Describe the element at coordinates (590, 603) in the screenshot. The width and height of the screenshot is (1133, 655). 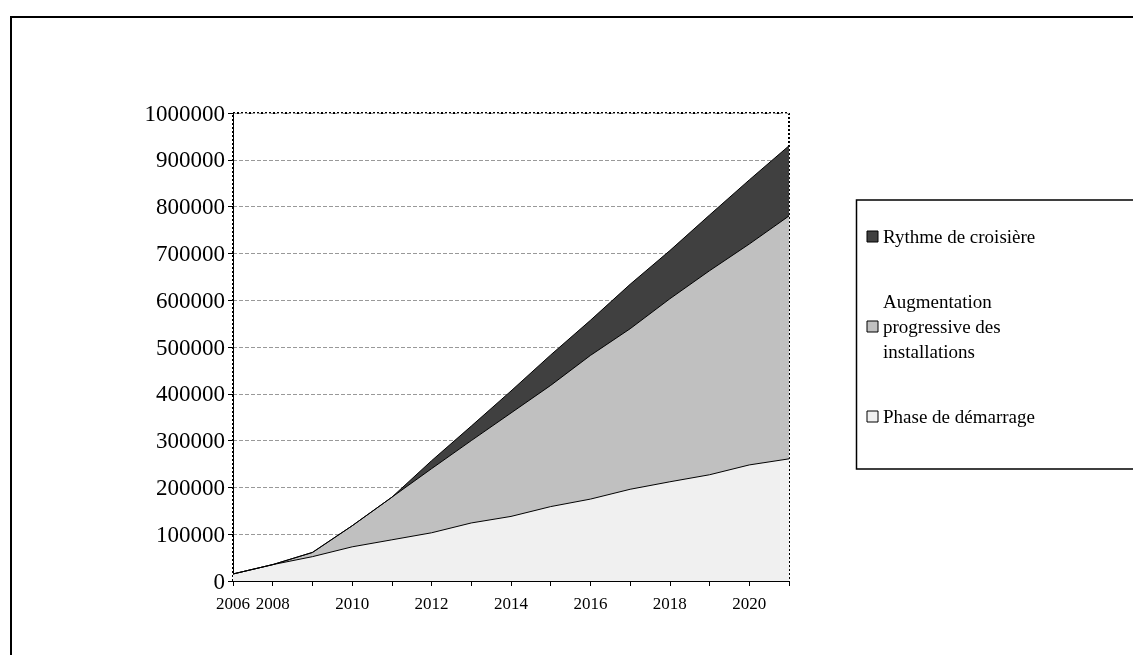
I see `x-tick-label: 2016` at that location.